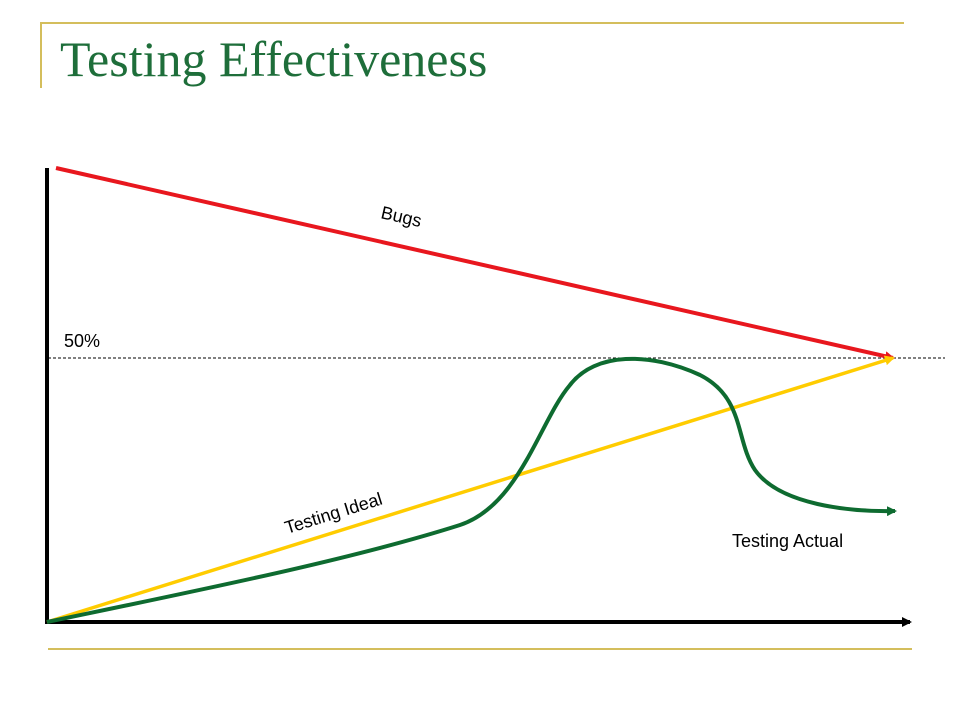 The image size is (960, 720). Describe the element at coordinates (480, 649) in the screenshot. I see `slide-frame-bottom` at that location.